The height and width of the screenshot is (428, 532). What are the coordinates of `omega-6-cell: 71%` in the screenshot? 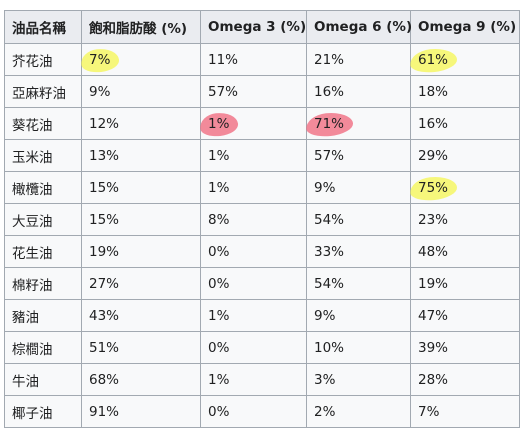 It's located at (358, 123).